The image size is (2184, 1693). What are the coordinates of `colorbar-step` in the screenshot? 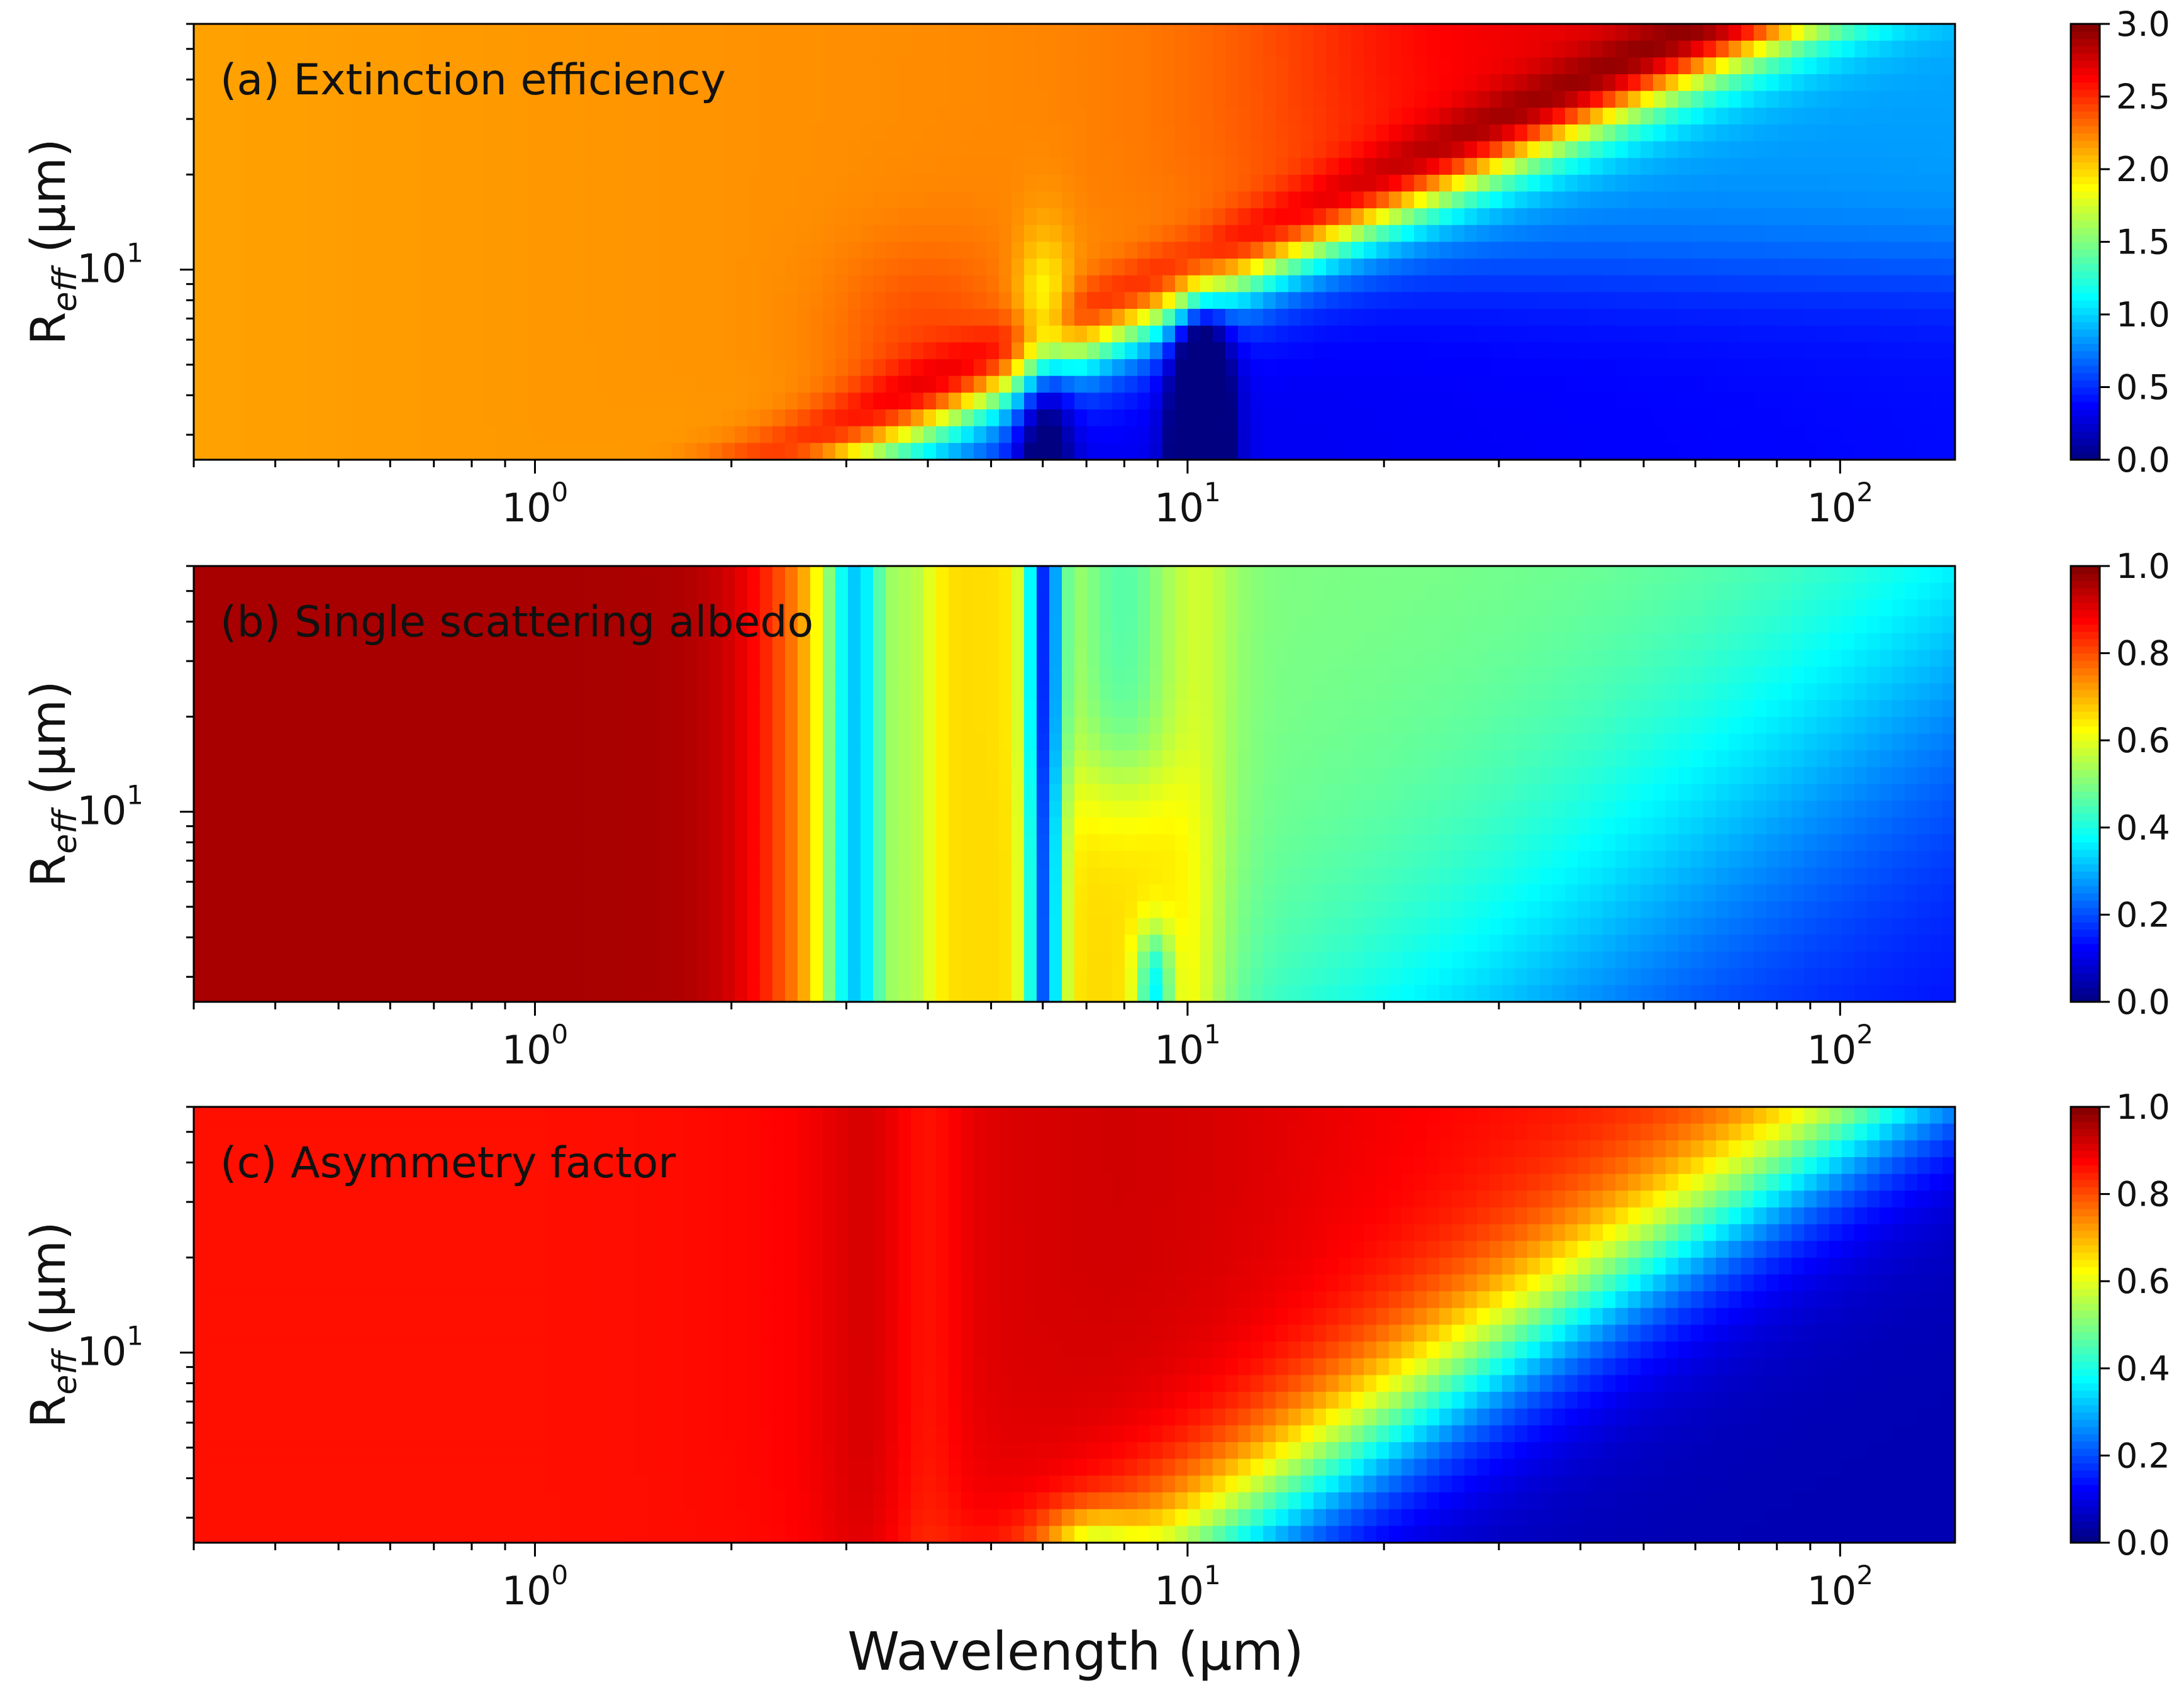 It's located at (2085, 340).